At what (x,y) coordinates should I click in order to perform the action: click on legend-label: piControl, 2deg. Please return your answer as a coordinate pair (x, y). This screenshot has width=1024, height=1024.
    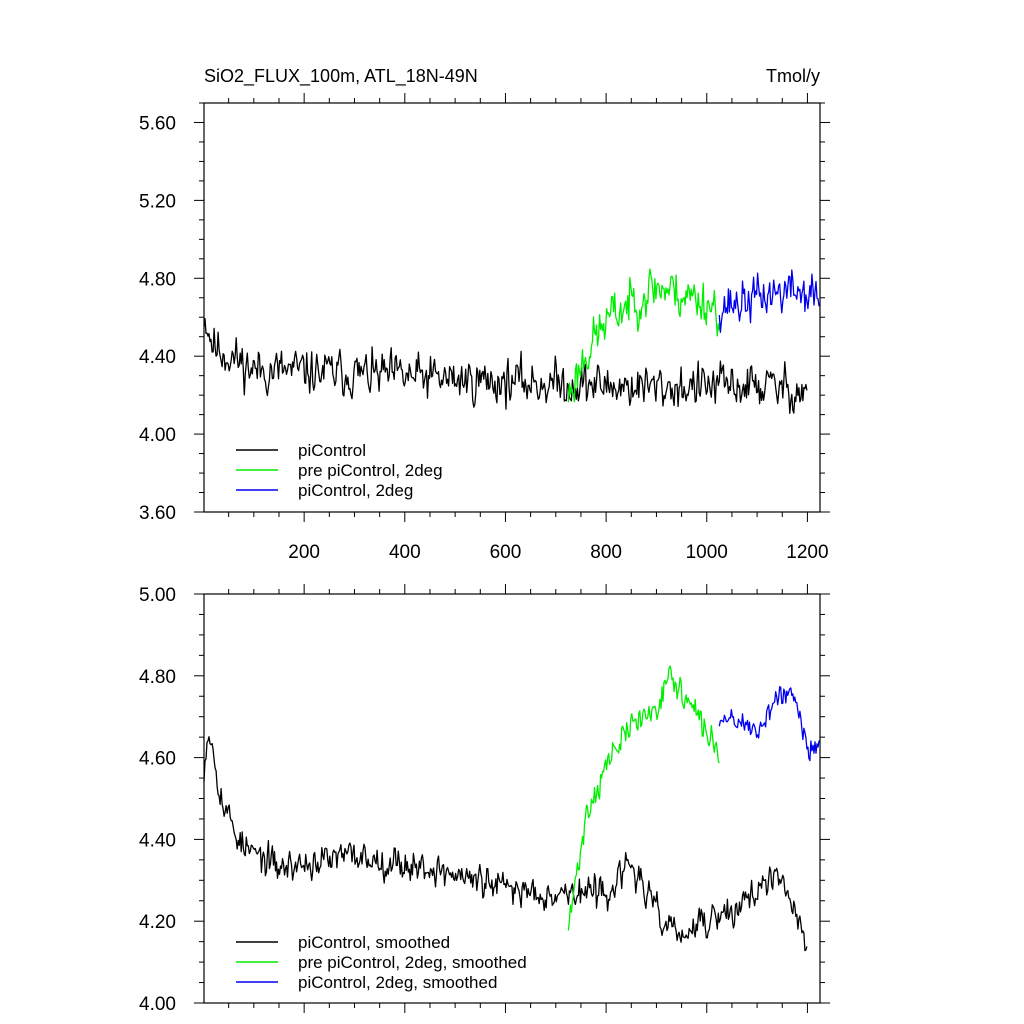
    Looking at the image, I should click on (355, 490).